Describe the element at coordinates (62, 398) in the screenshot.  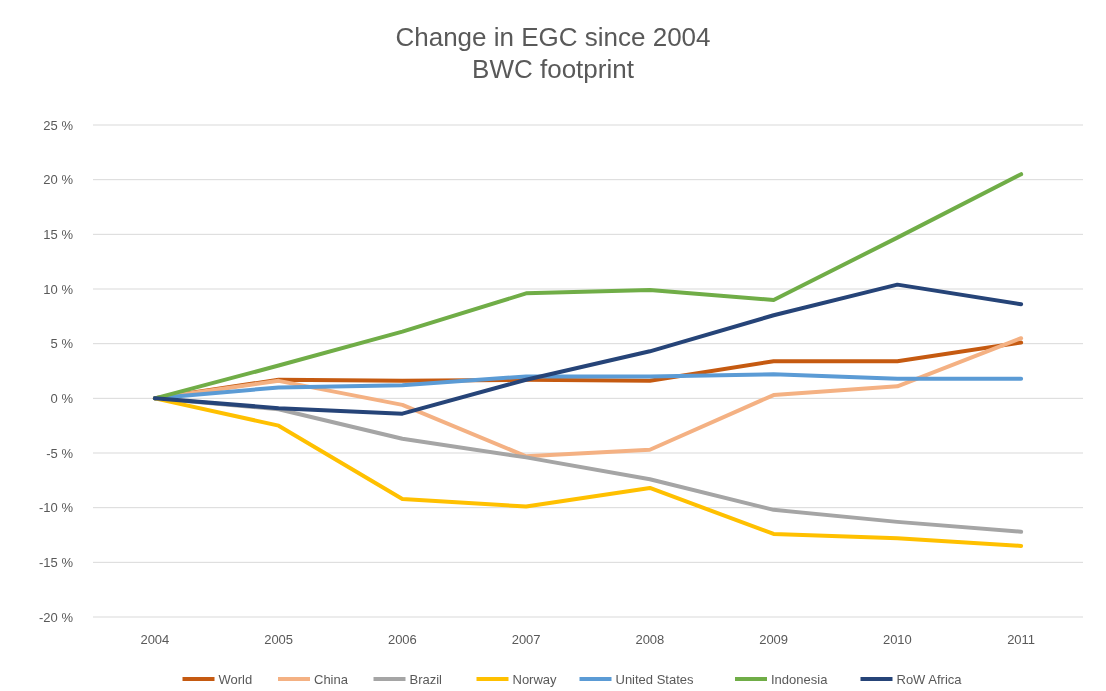
I see `y-tick-label: 0 %` at that location.